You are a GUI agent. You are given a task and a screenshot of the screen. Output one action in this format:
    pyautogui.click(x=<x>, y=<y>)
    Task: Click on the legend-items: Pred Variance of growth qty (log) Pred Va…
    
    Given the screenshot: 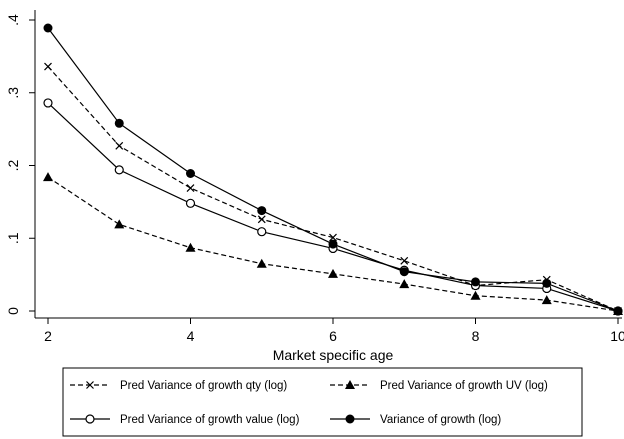 What is the action you would take?
    pyautogui.click(x=309, y=403)
    